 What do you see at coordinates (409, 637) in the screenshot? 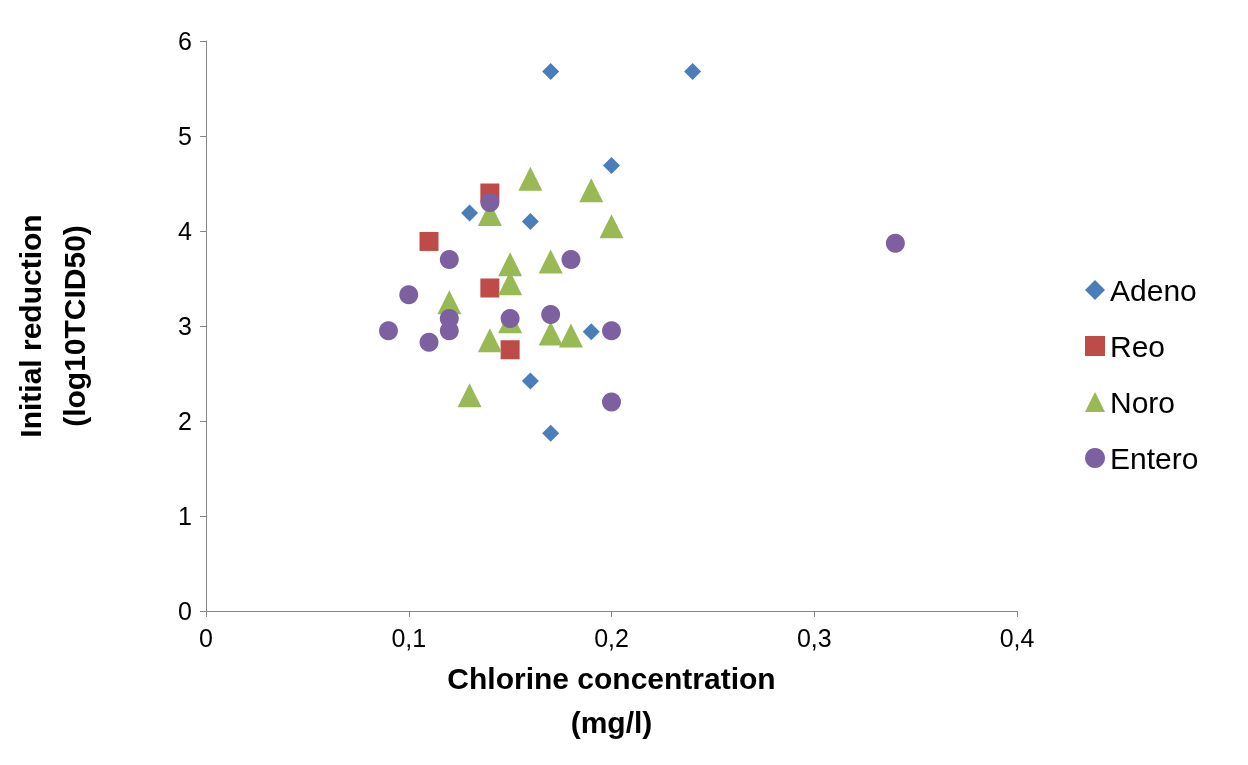
I see `x-tick-label: 0,1` at bounding box center [409, 637].